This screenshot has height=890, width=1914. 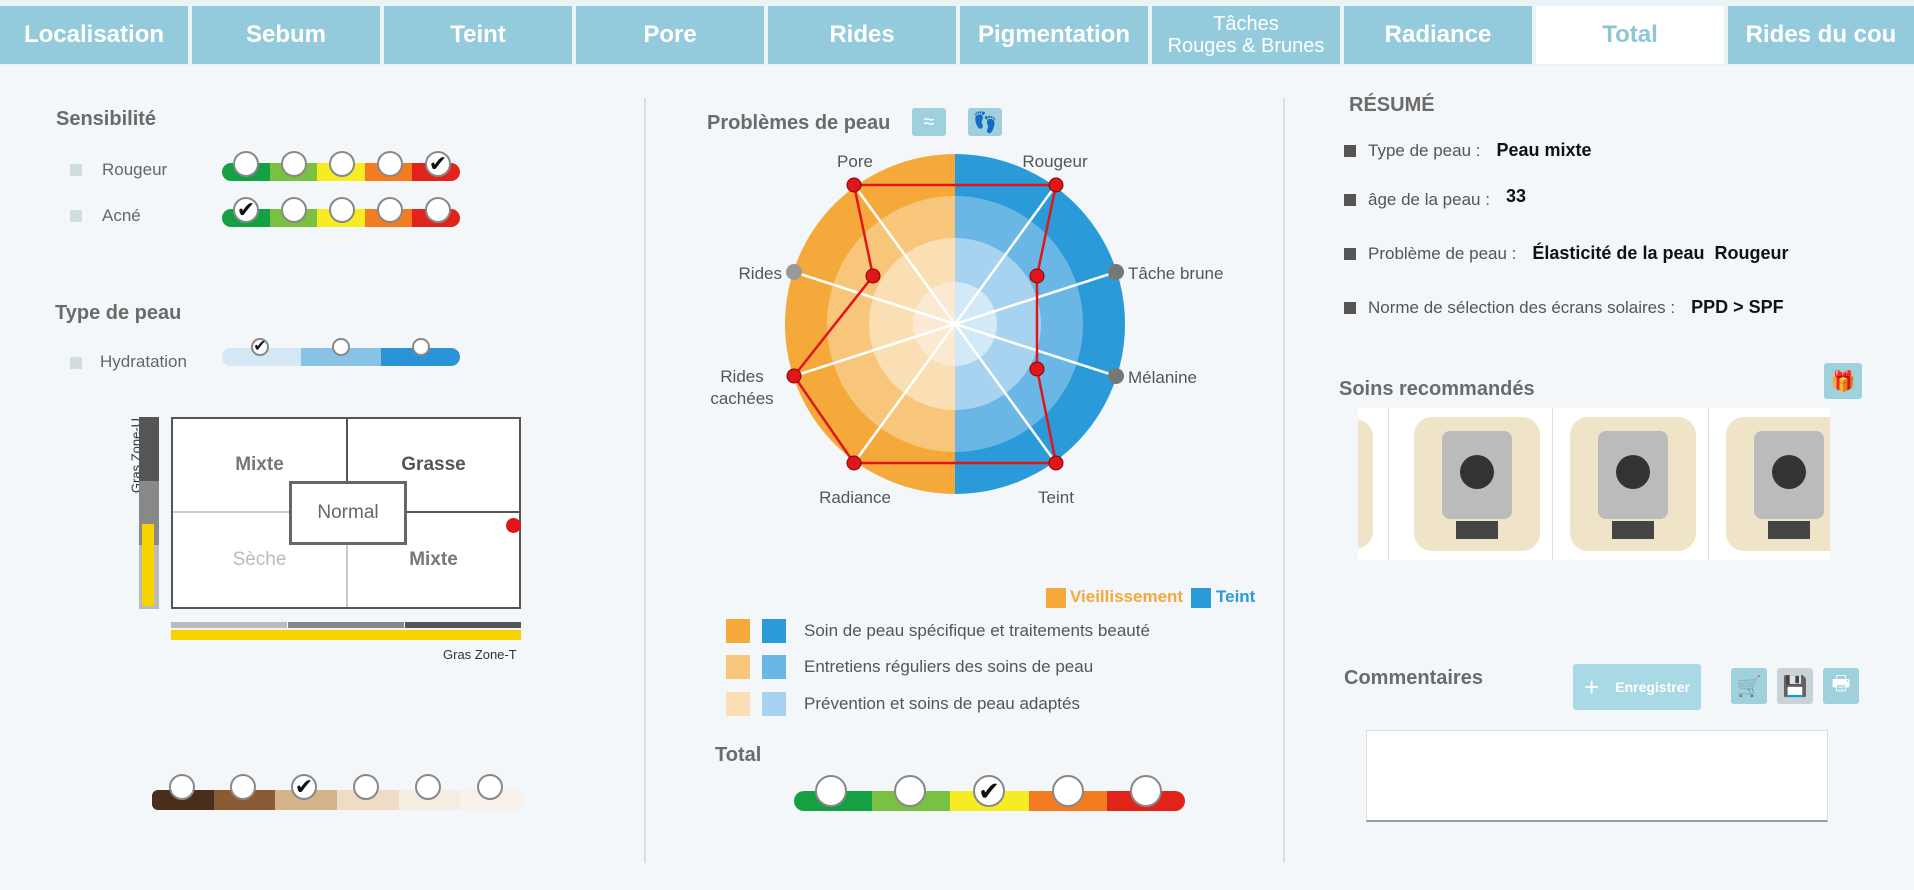 I want to click on tab-pigmentation: Pigmentation, so click(x=1054, y=35).